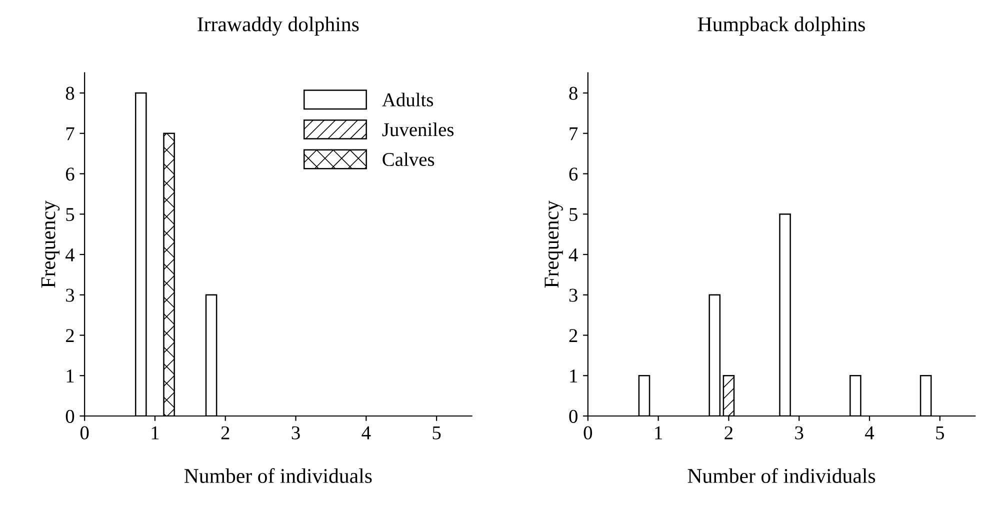  What do you see at coordinates (781, 26) in the screenshot?
I see `chart-title: Humpback dolphins` at bounding box center [781, 26].